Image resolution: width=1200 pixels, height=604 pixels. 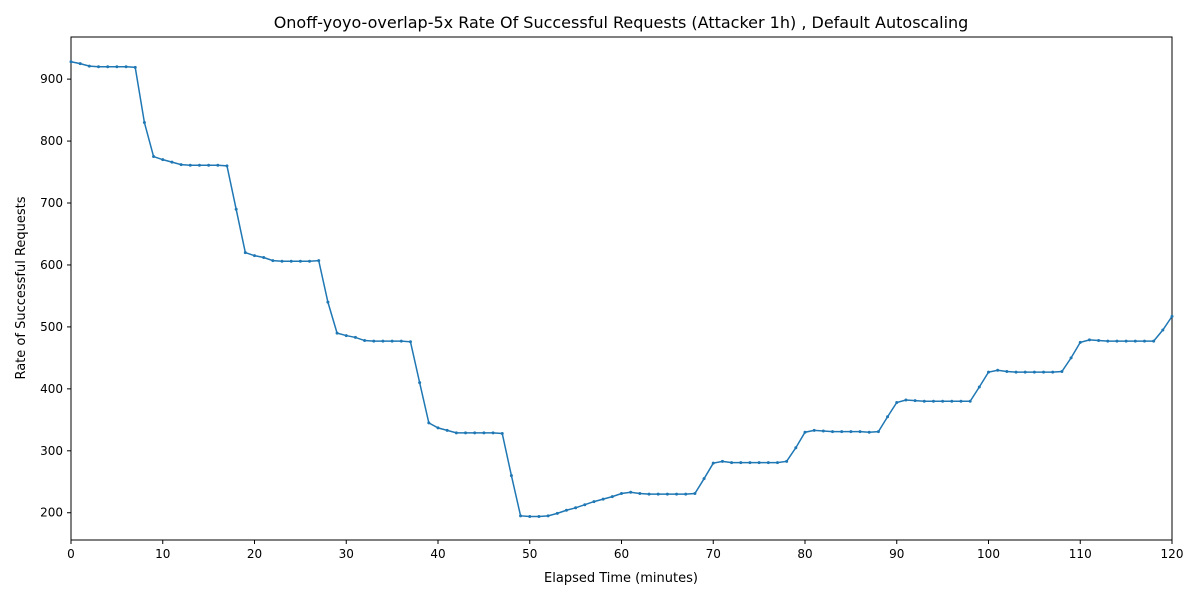 What do you see at coordinates (896, 554) in the screenshot?
I see `x-tick-label: 90` at bounding box center [896, 554].